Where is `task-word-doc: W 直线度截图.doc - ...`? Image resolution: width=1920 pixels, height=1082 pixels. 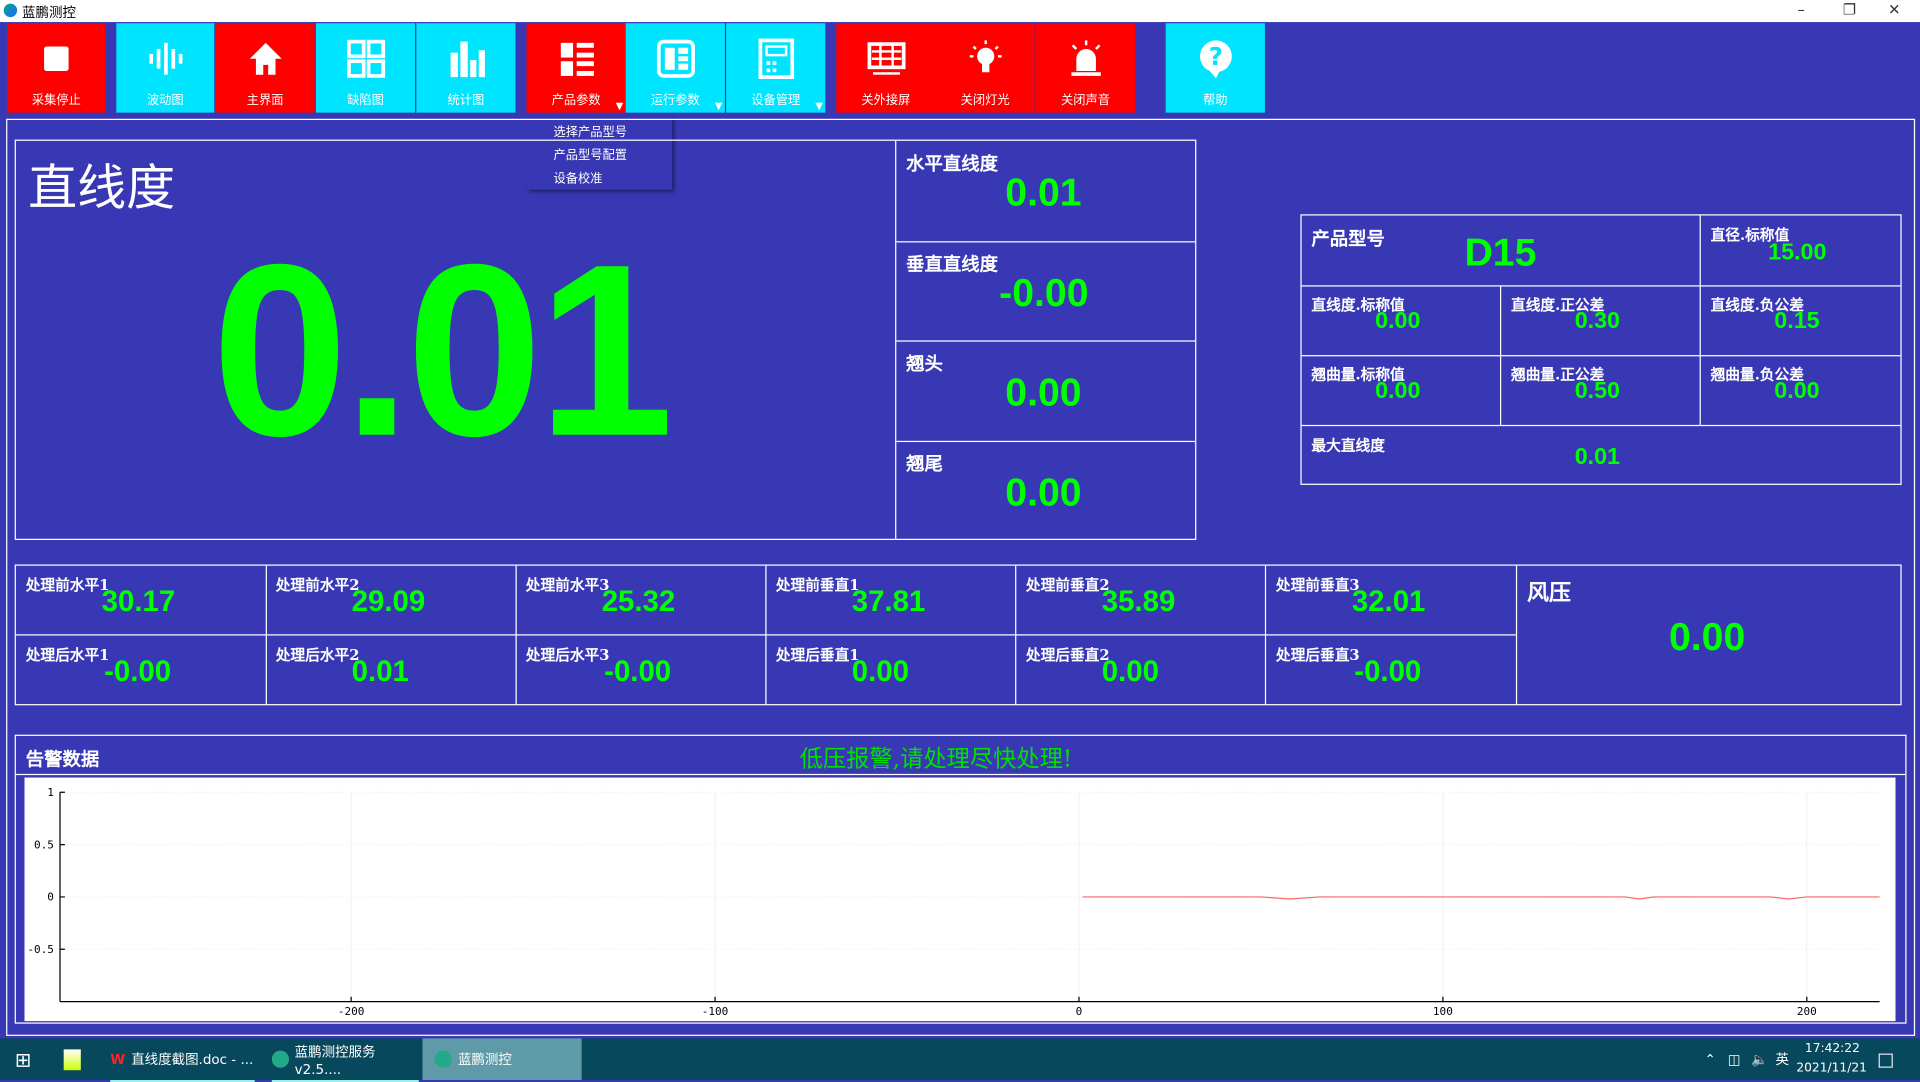
task-word-doc: W 直线度截图.doc - ... is located at coordinates (182, 1060).